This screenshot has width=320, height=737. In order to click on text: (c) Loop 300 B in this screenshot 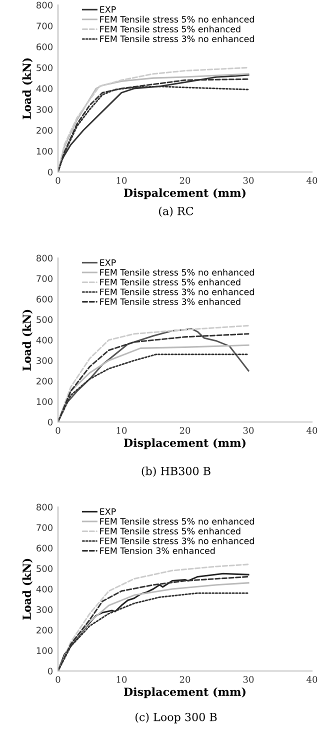, I will do `click(176, 718)`.